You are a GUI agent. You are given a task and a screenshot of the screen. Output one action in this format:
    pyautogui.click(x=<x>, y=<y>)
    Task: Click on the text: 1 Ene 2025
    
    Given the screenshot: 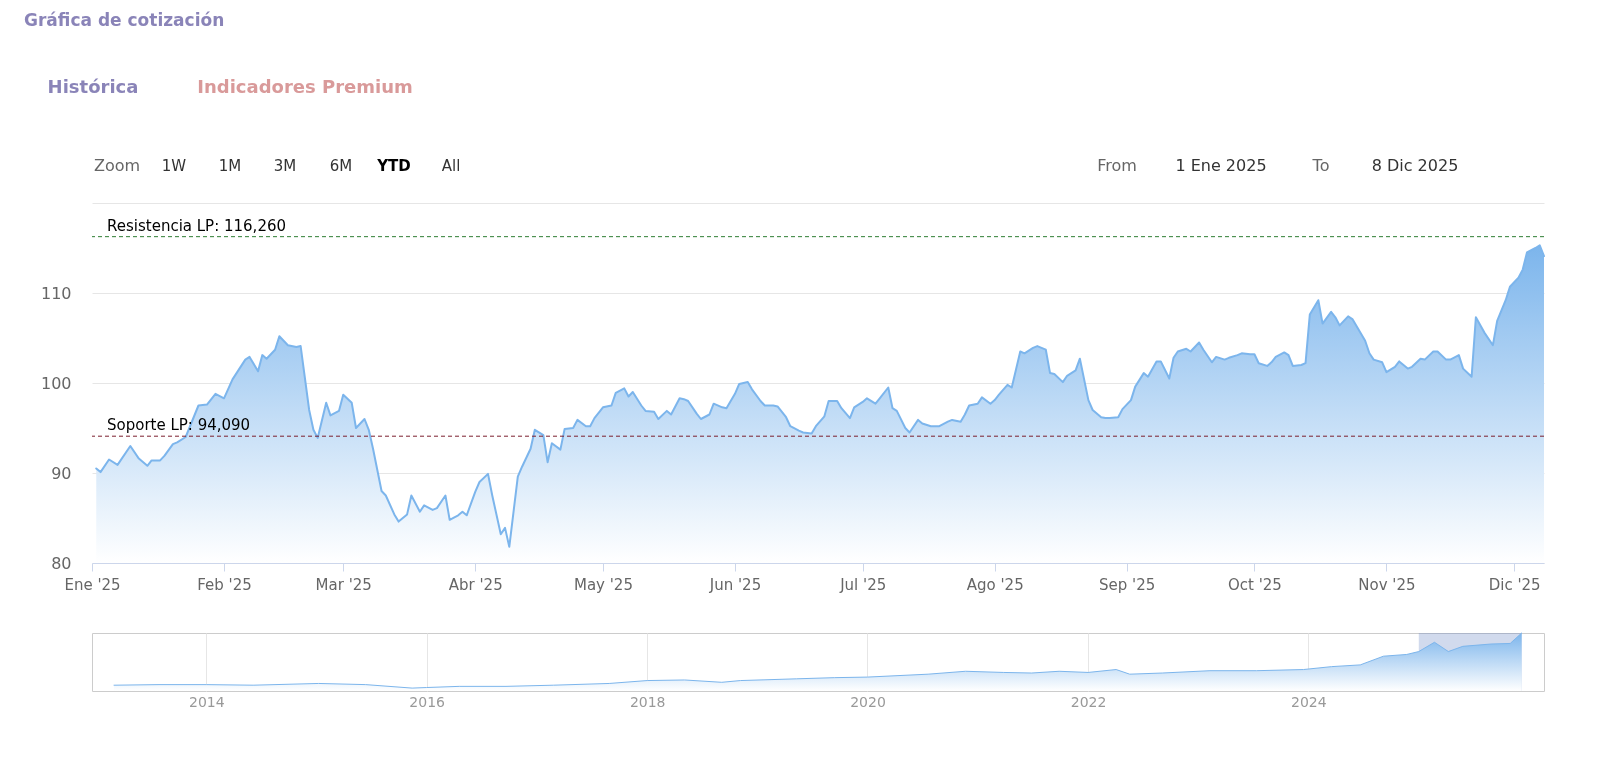 What is the action you would take?
    pyautogui.click(x=1221, y=165)
    